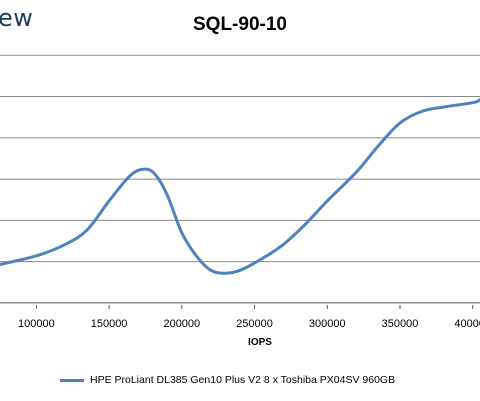 This screenshot has height=401, width=480. I want to click on x-tick-label: 250000, so click(254, 324).